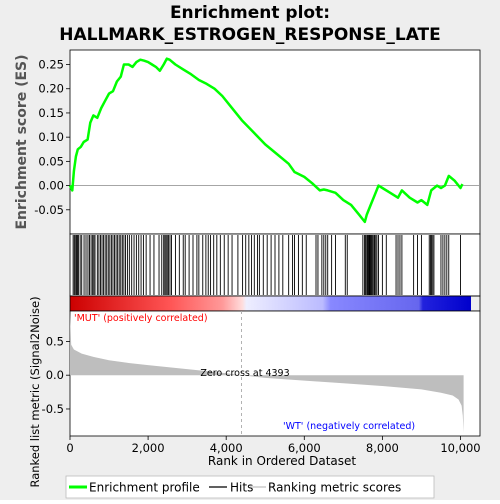  What do you see at coordinates (241, 488) in the screenshot?
I see `legend-hits-label: Hits` at bounding box center [241, 488].